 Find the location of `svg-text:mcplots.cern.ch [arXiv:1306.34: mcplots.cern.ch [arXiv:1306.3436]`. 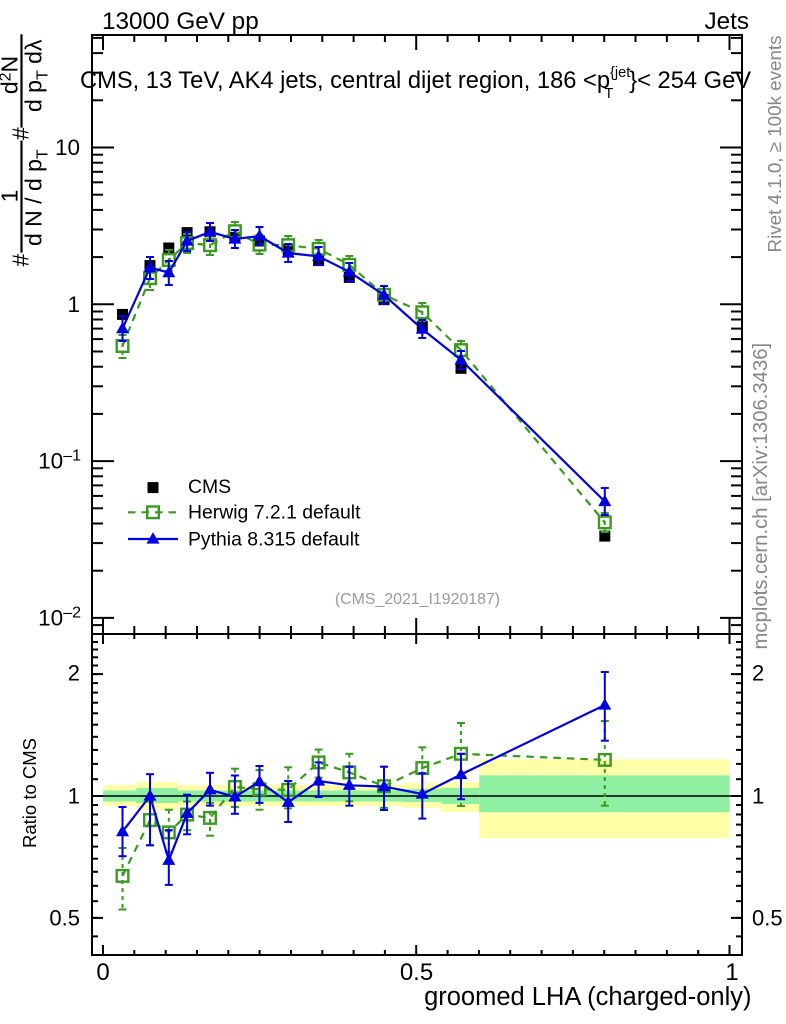

svg-text:mcplots.cern.ch [arXiv:1306.34: mcplots.cern.ch [arXiv:1306.3436] is located at coordinates (761, 496).